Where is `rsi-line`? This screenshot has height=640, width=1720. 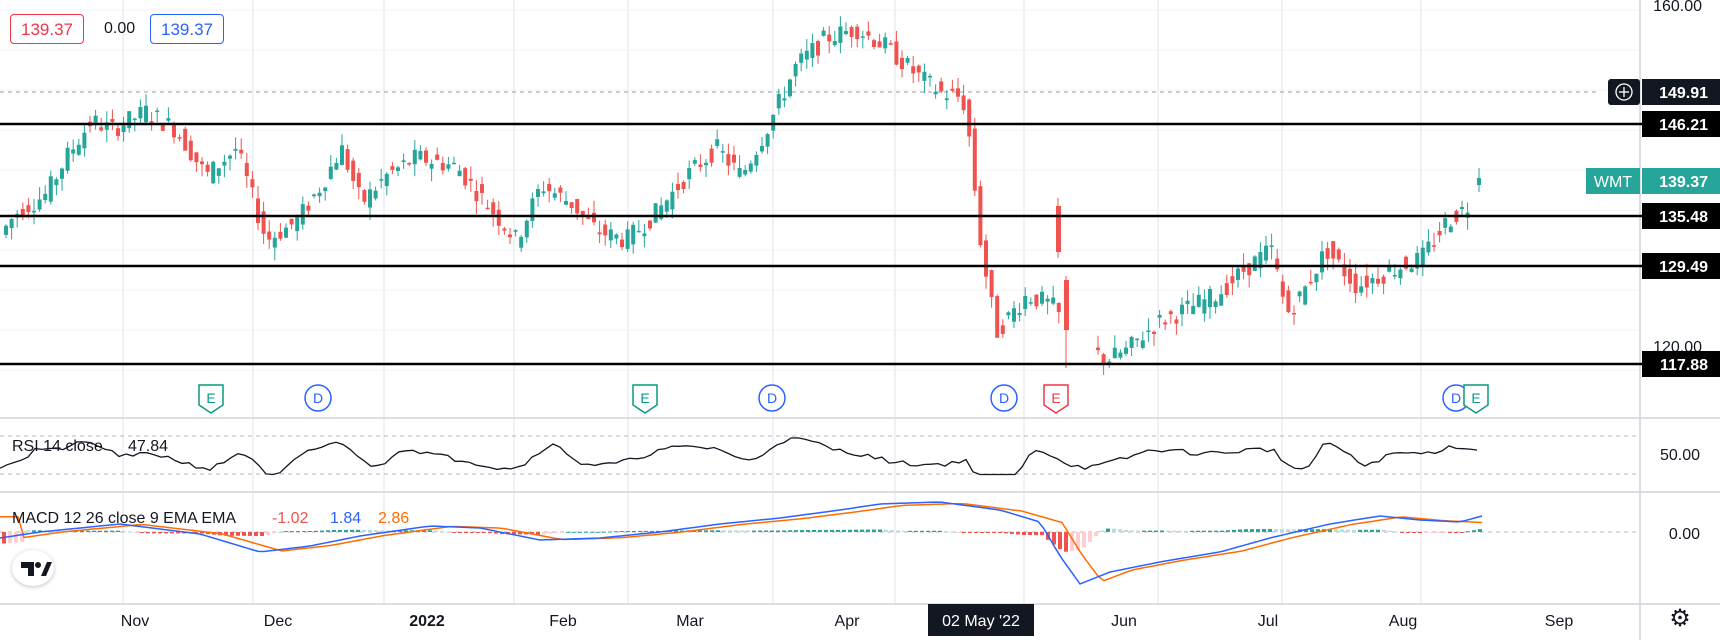 rsi-line is located at coordinates (739, 456).